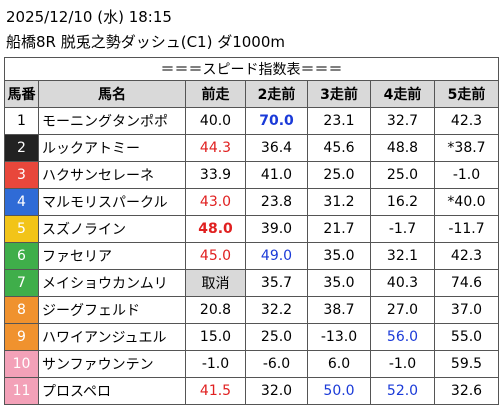 This screenshot has height=407, width=502. What do you see at coordinates (339, 310) in the screenshot?
I see `speed-index: 38.7` at bounding box center [339, 310].